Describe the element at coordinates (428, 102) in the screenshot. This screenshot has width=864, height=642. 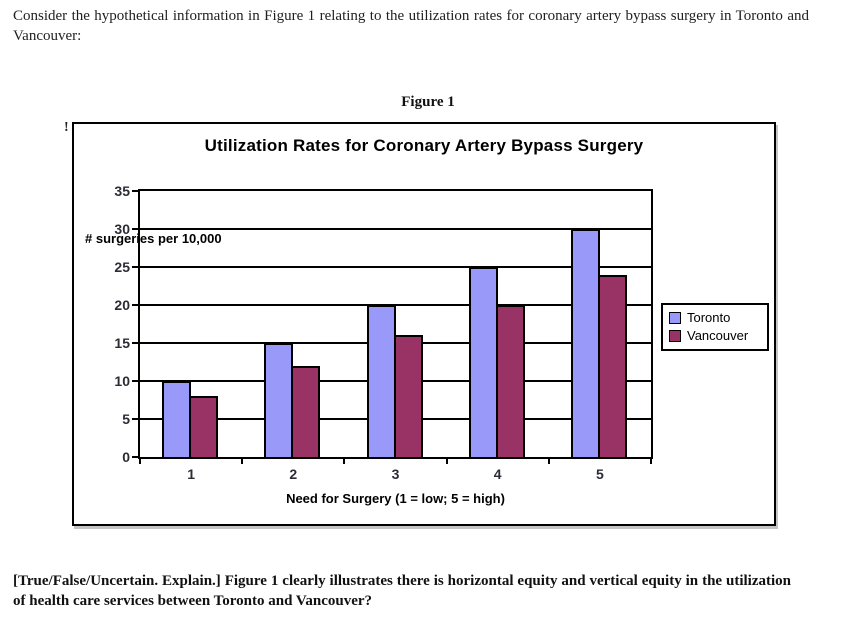
I see `figure-label: Figure 1` at that location.